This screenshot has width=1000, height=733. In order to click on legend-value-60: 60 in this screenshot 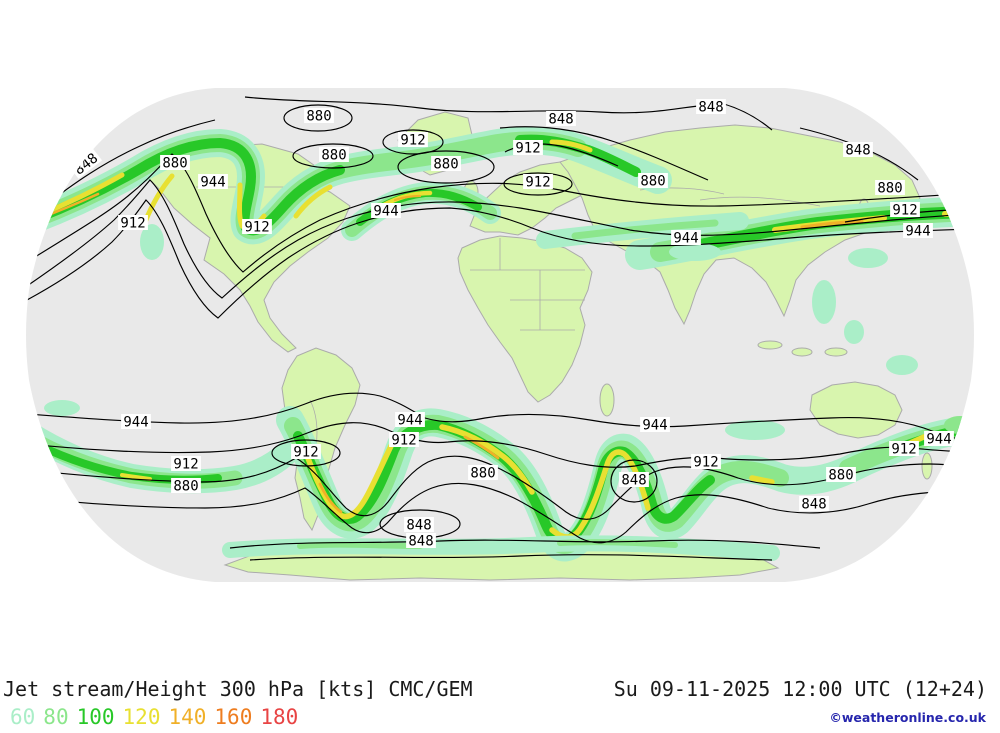, I will do `click(23, 717)`.